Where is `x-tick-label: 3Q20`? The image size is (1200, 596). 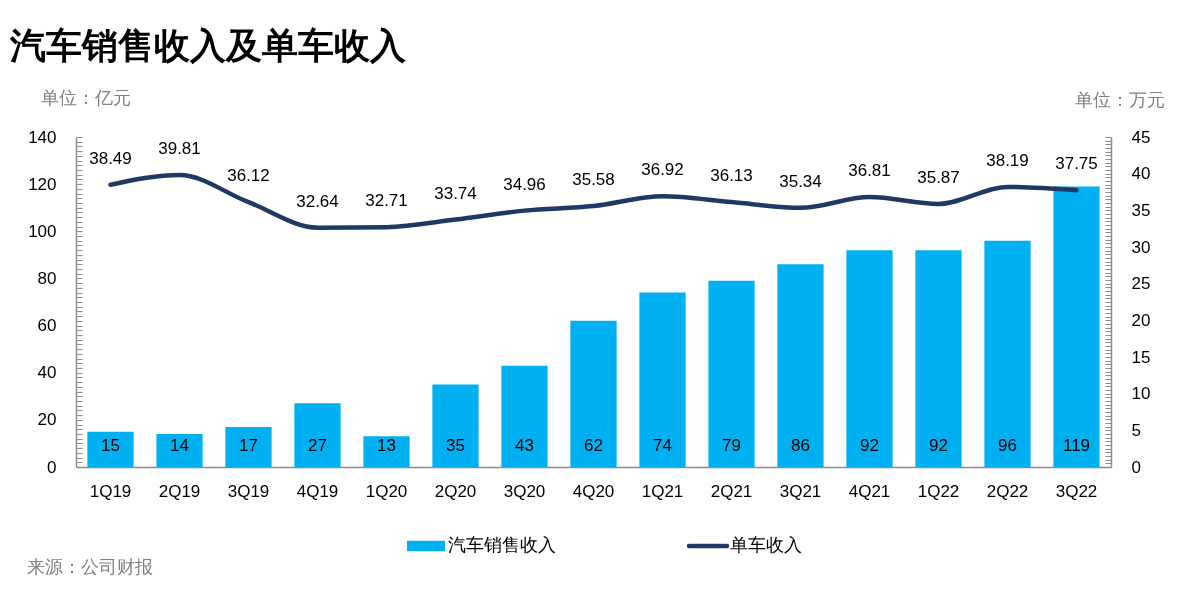 x-tick-label: 3Q20 is located at coordinates (524, 491).